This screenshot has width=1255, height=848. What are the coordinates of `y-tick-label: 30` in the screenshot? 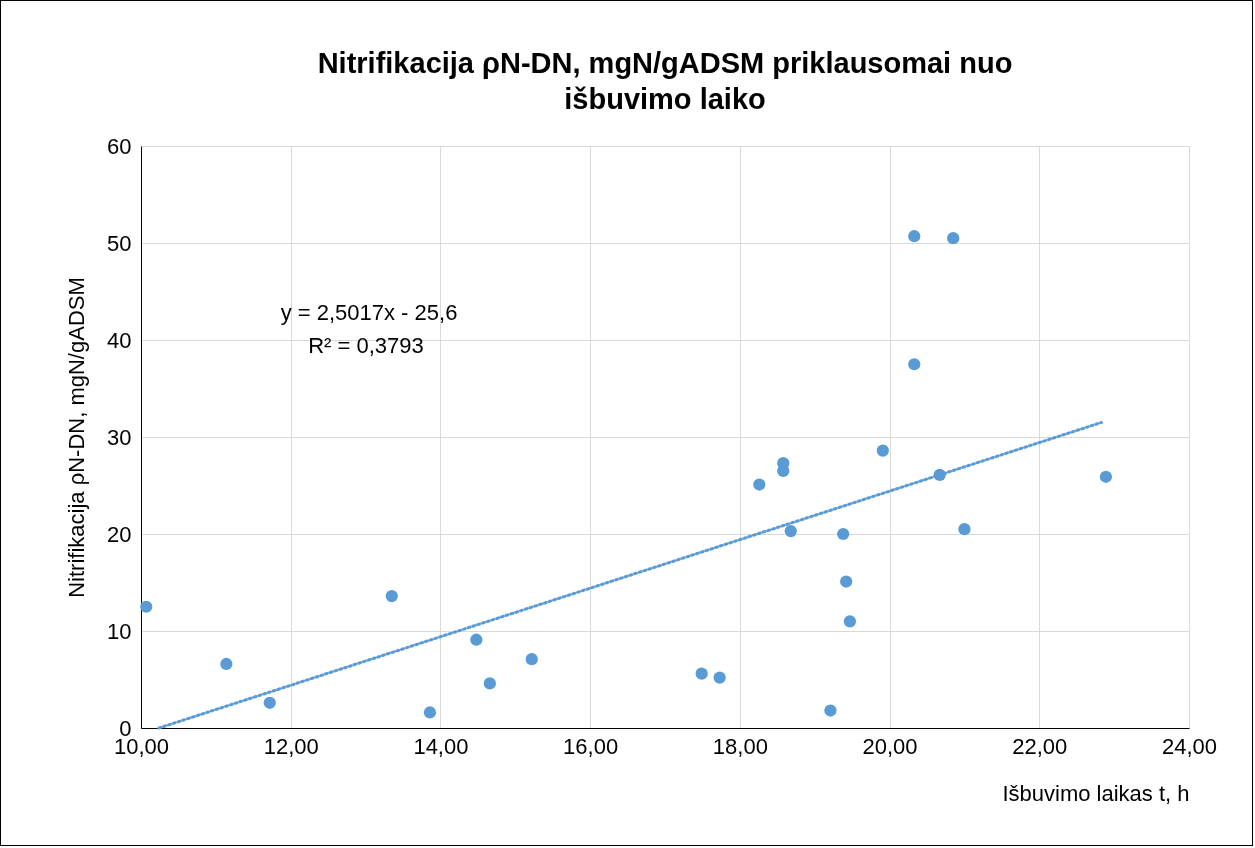 It's located at (119, 437).